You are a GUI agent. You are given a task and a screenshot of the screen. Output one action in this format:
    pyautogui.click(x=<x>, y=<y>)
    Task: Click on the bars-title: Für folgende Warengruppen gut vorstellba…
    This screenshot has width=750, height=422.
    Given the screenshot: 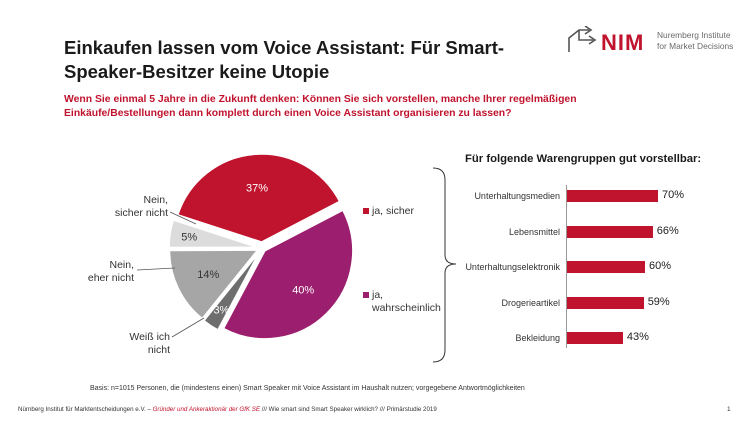 What is the action you would take?
    pyautogui.click(x=583, y=159)
    